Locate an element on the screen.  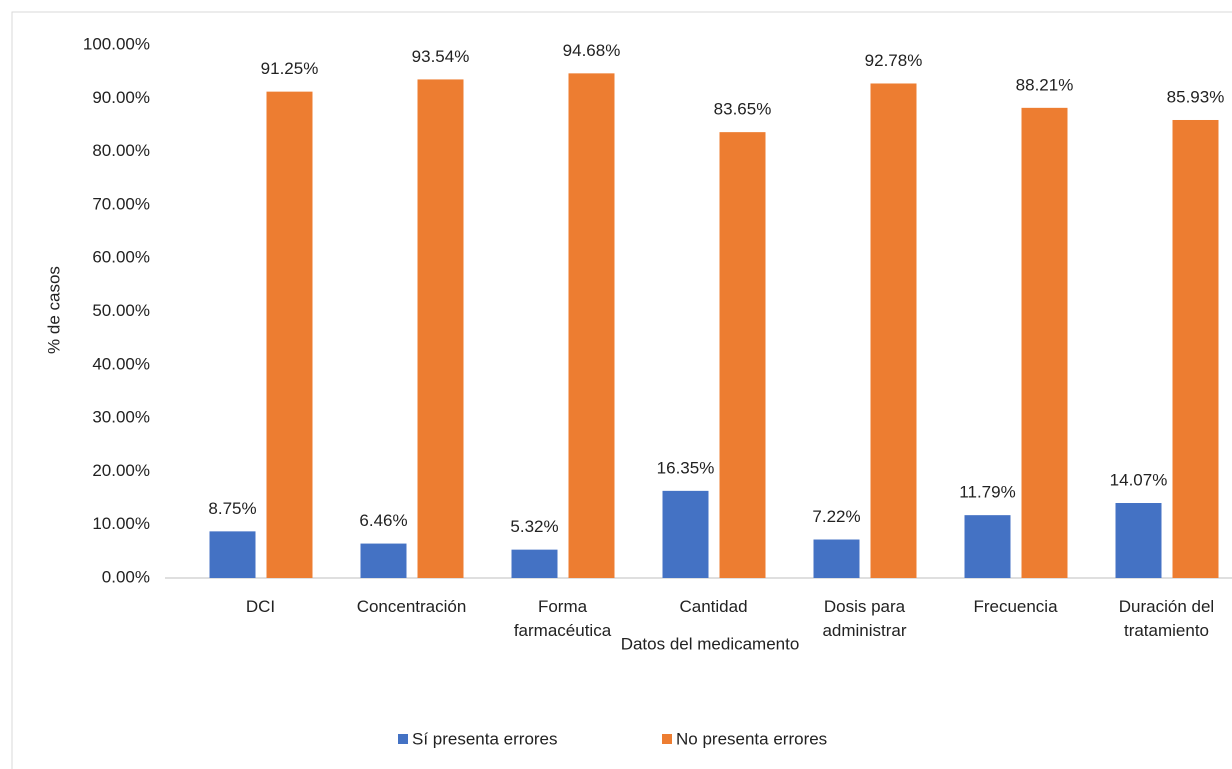
data-label: 83.65% is located at coordinates (743, 109).